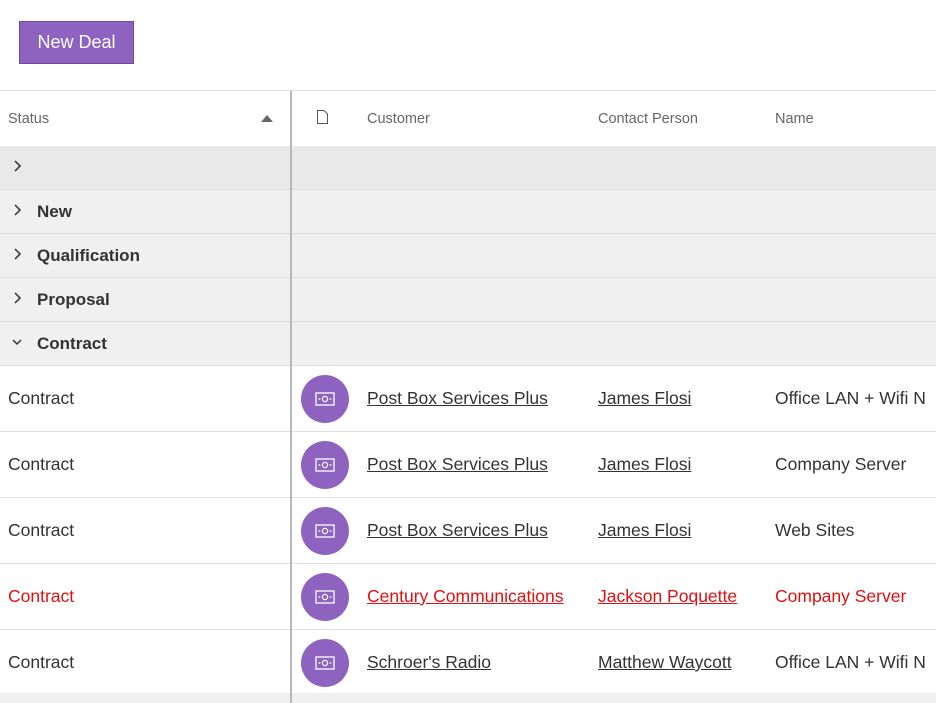 The image size is (936, 703). I want to click on customer-link: Century Communications, so click(465, 596).